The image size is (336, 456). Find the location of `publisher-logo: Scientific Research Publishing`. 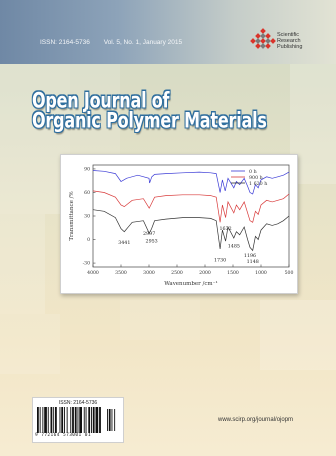

publisher-logo: Scientific Research Publishing is located at coordinates (290, 40).